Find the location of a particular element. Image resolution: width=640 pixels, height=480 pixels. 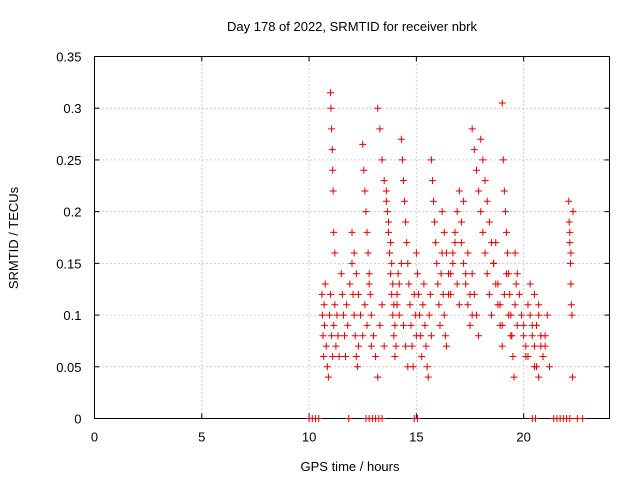

y-tick-label: 0.25 is located at coordinates (68, 160).